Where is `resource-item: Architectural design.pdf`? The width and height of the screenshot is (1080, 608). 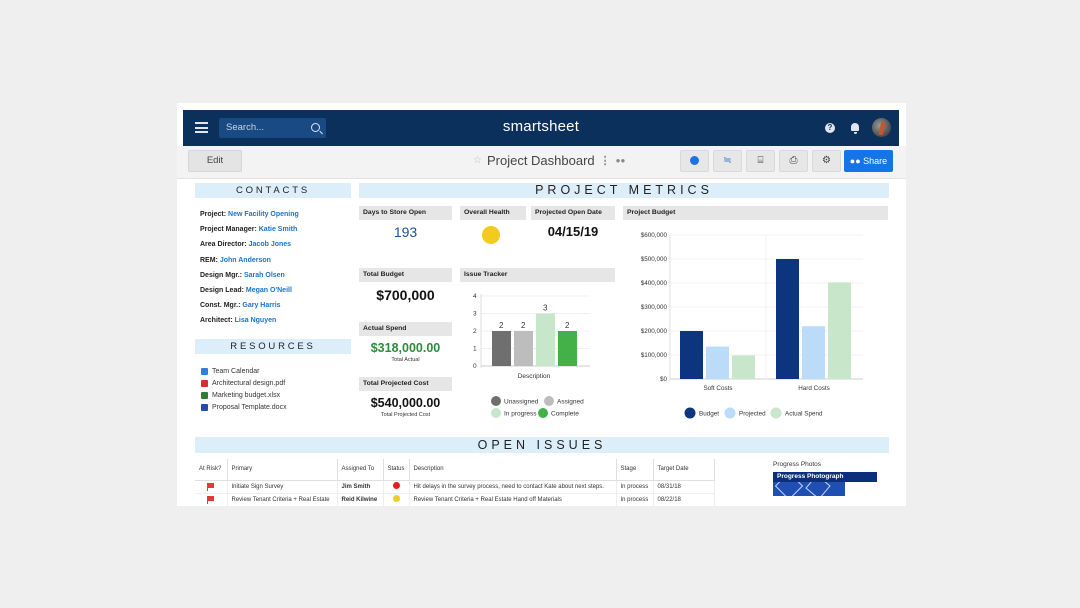 resource-item: Architectural design.pdf is located at coordinates (244, 384).